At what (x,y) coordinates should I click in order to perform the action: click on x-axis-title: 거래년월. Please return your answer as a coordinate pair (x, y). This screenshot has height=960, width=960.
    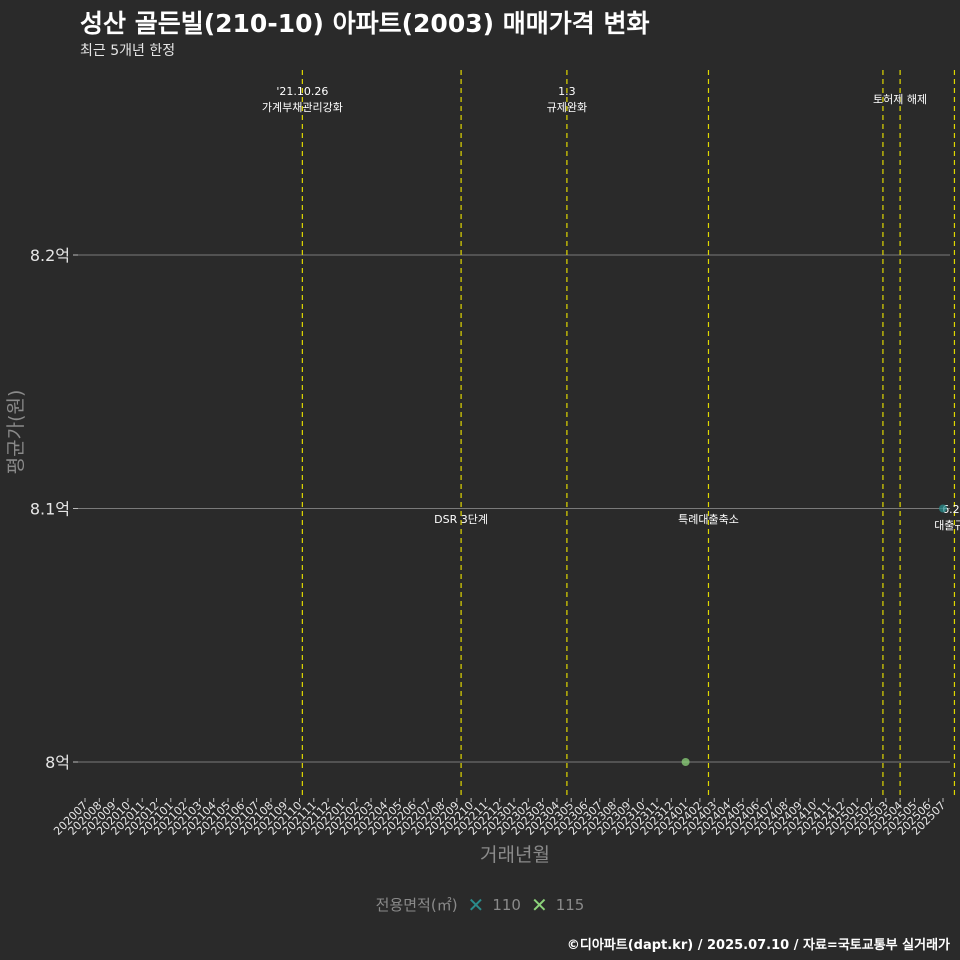
    Looking at the image, I should click on (515, 855).